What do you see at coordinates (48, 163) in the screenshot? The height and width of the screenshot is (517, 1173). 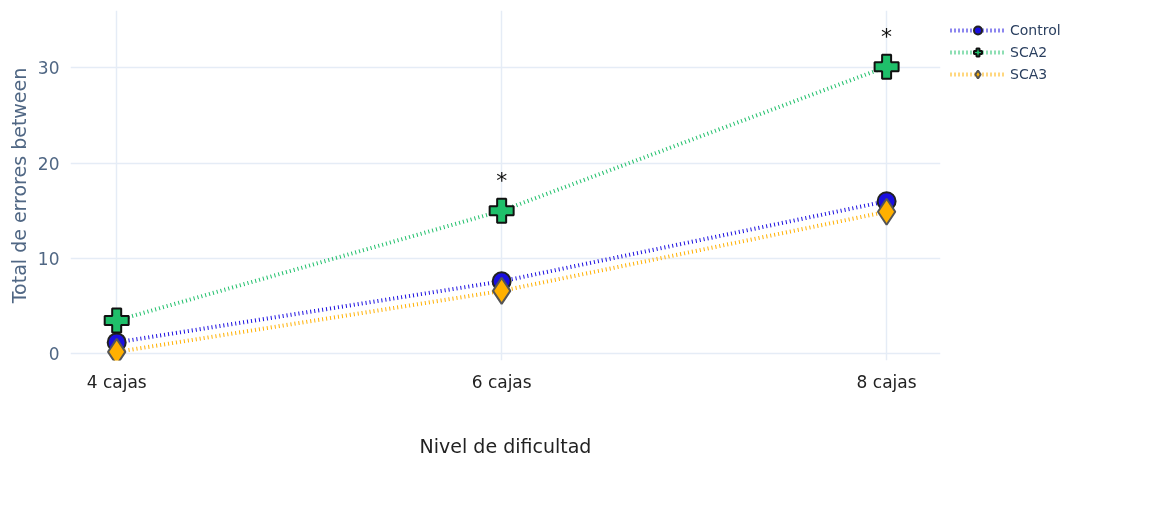 I see `y-tick-label: 20` at bounding box center [48, 163].